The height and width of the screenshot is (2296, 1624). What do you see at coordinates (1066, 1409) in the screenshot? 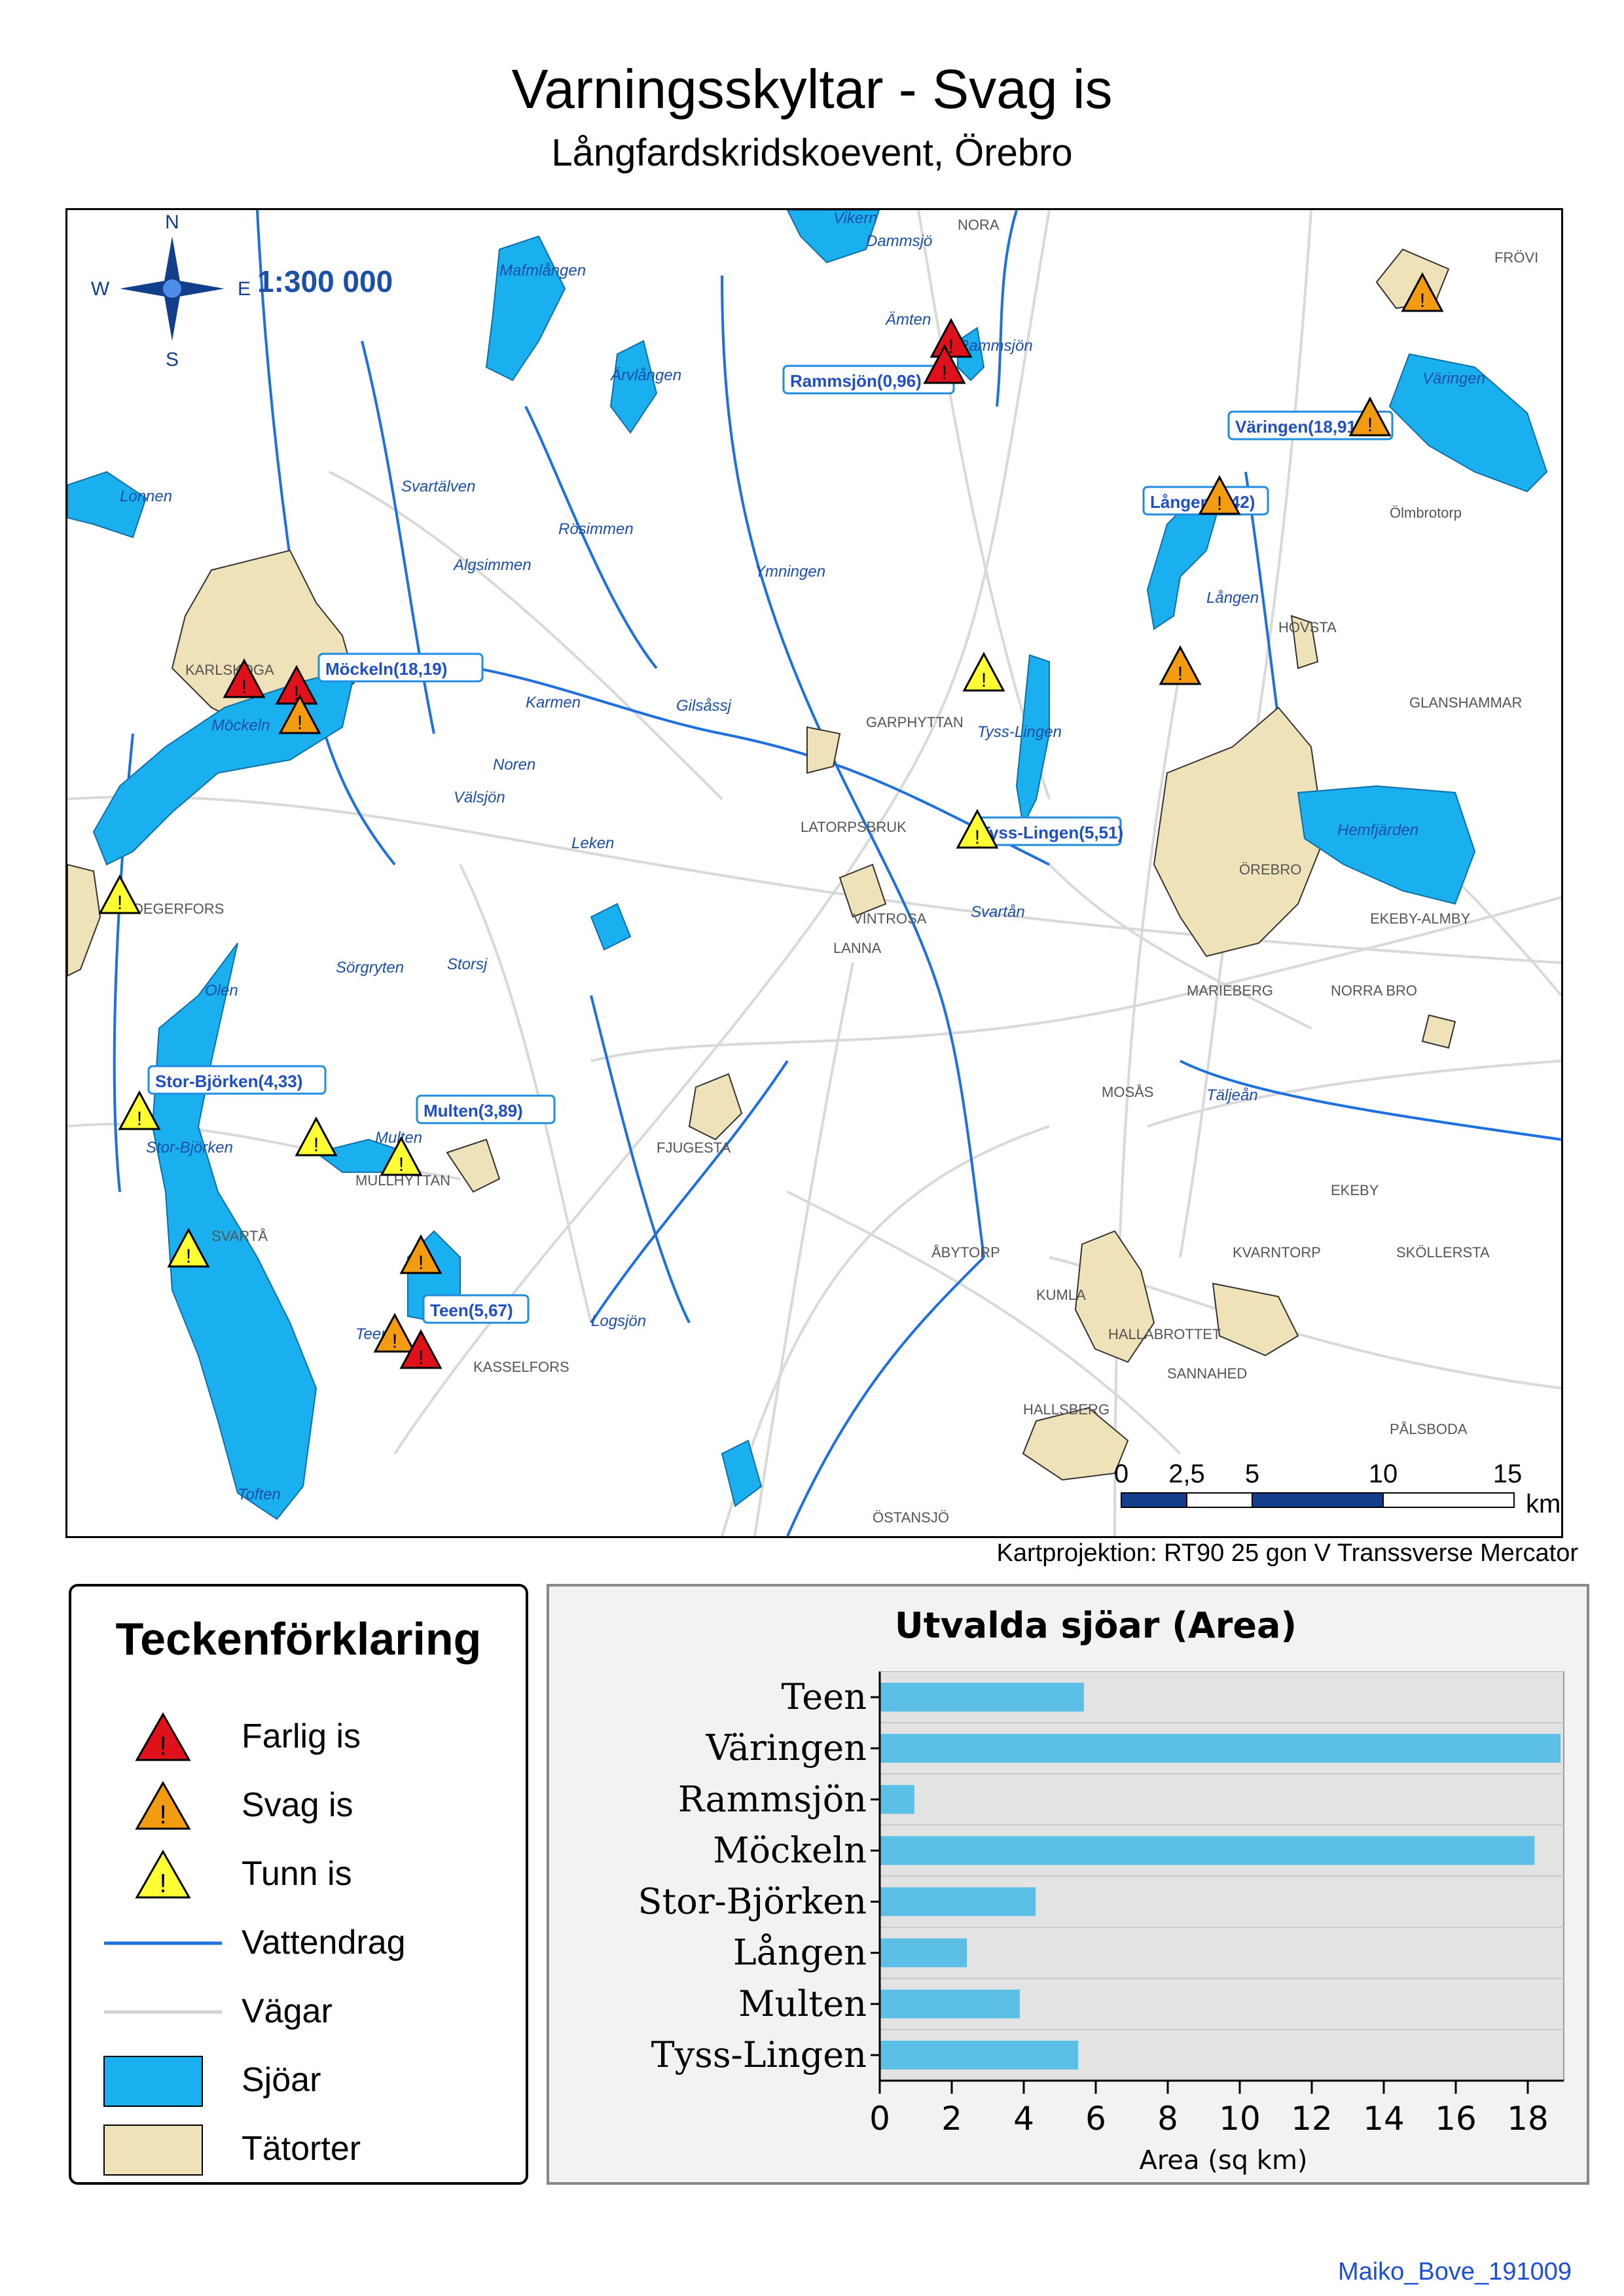
I see `place-label: HALLSBERG` at bounding box center [1066, 1409].